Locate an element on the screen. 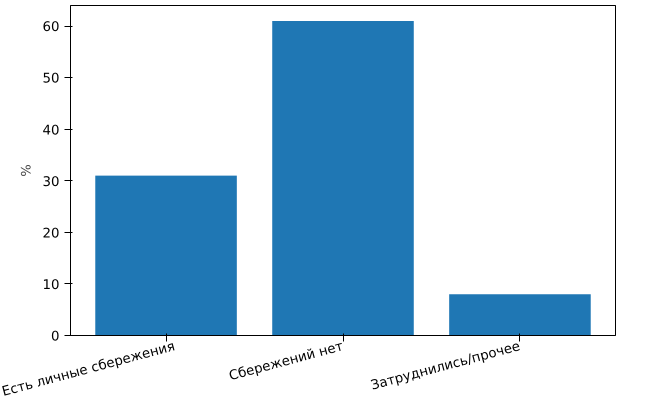  y-axis-title: % is located at coordinates (27, 170).